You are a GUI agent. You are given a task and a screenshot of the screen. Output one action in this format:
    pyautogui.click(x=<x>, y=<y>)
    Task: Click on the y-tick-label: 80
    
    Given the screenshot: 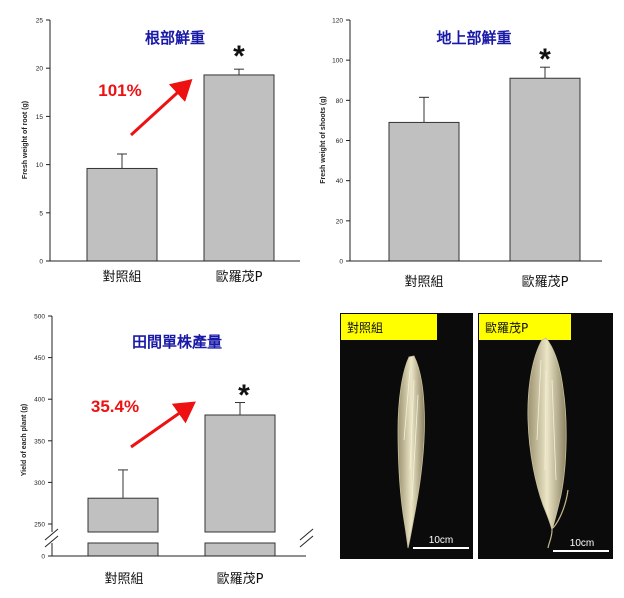 What is the action you would take?
    pyautogui.click(x=340, y=101)
    